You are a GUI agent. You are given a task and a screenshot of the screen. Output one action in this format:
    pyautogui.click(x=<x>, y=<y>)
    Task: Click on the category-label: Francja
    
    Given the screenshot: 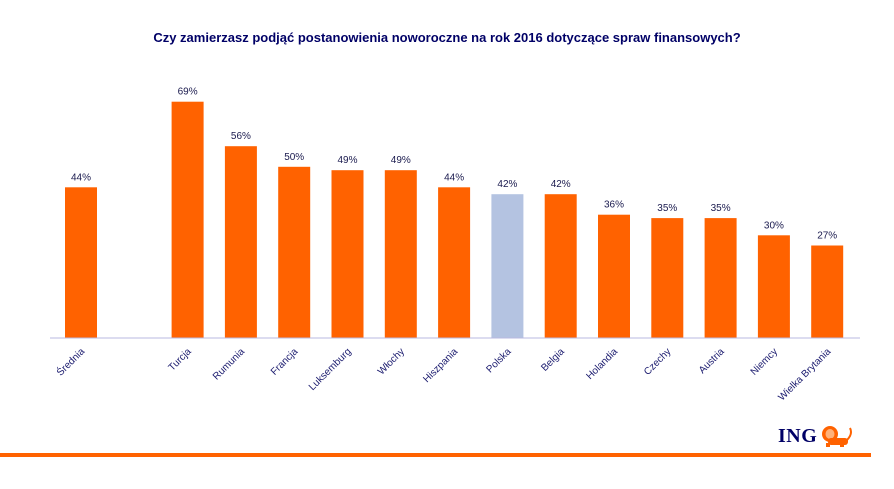 What is the action you would take?
    pyautogui.click(x=285, y=362)
    